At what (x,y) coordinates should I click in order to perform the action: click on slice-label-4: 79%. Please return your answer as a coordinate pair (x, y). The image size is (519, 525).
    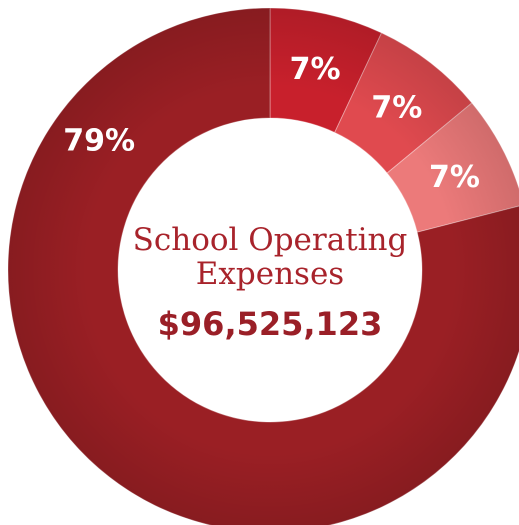
    Looking at the image, I should click on (99, 140).